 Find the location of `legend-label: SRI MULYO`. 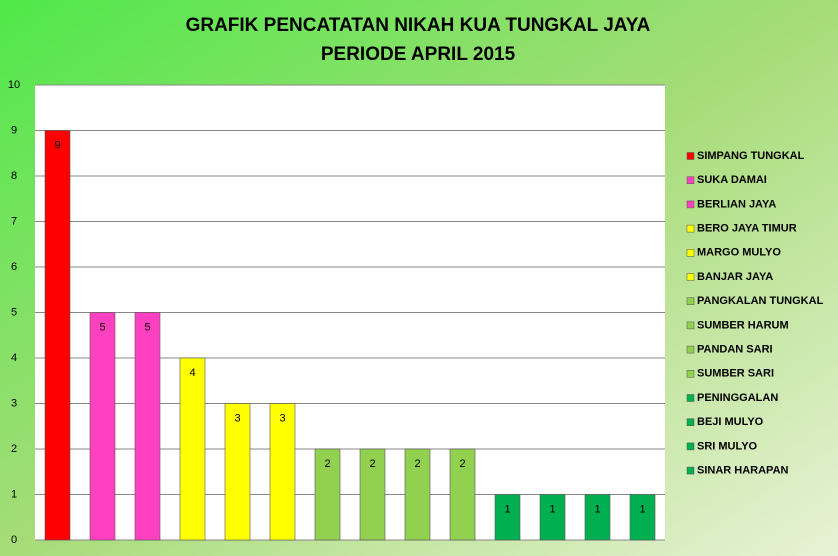

legend-label: SRI MULYO is located at coordinates (727, 446).